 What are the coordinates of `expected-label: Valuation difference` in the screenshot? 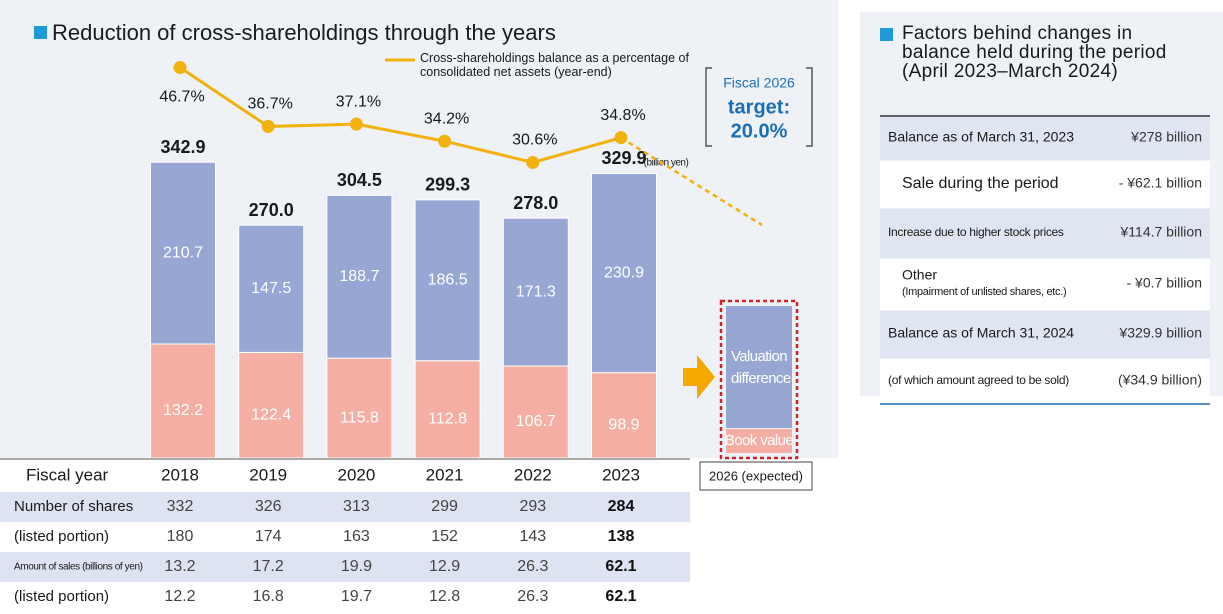 It's located at (758, 367).